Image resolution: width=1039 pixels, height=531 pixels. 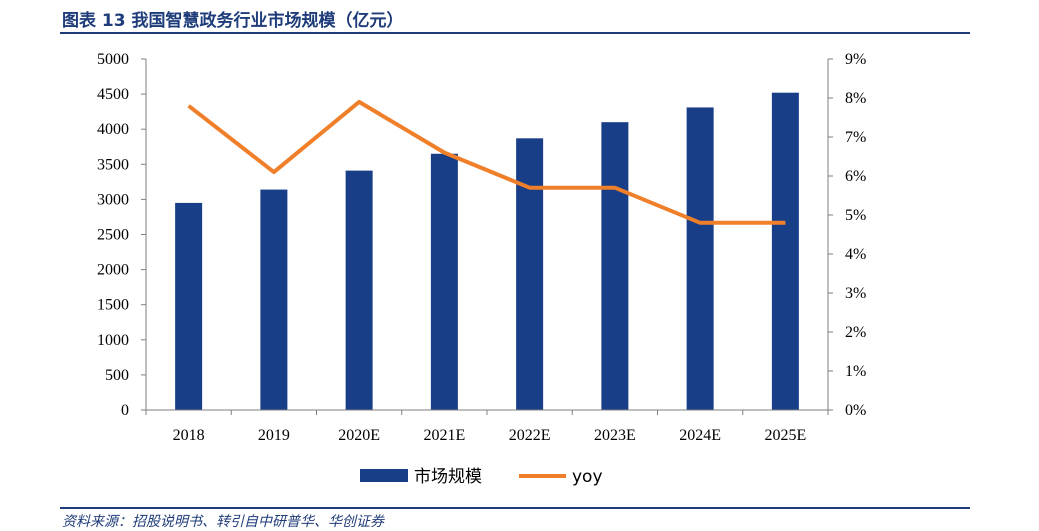 I want to click on x-tick-label: 2025E, so click(x=785, y=435).